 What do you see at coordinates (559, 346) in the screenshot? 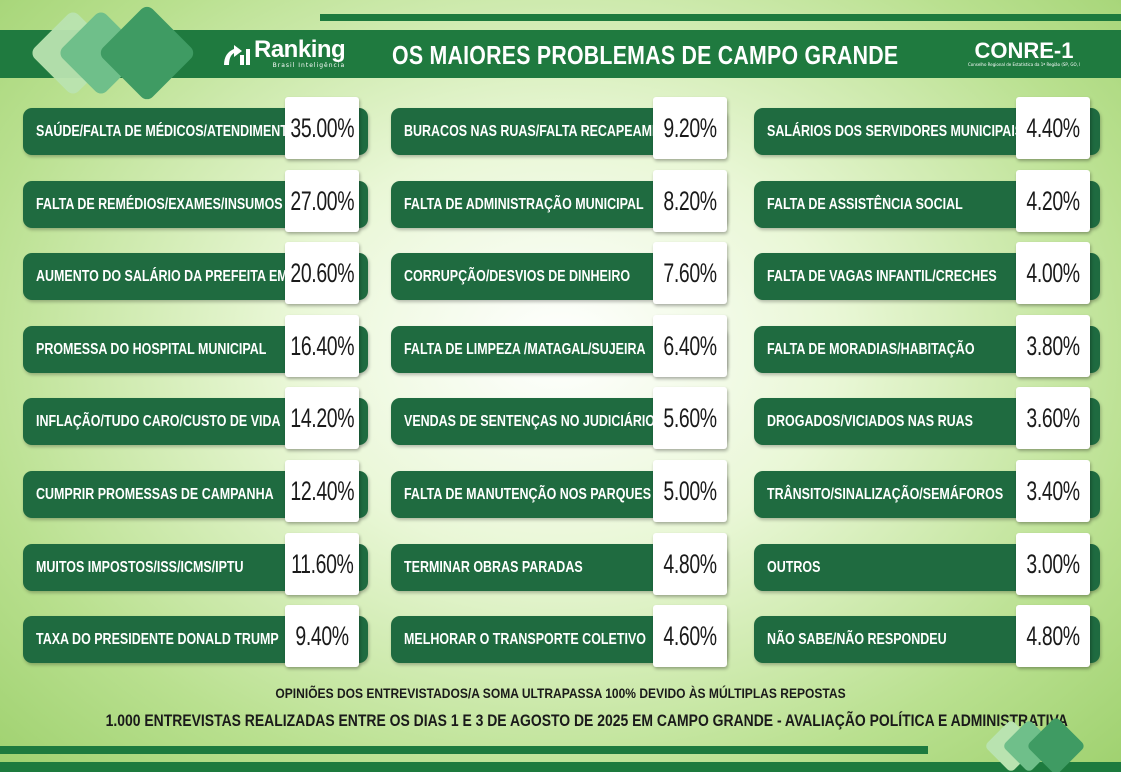
I see `problem-card: FALTA DE LIMPEZA /MATAGAL/SUJEIRA 6.40%` at bounding box center [559, 346].